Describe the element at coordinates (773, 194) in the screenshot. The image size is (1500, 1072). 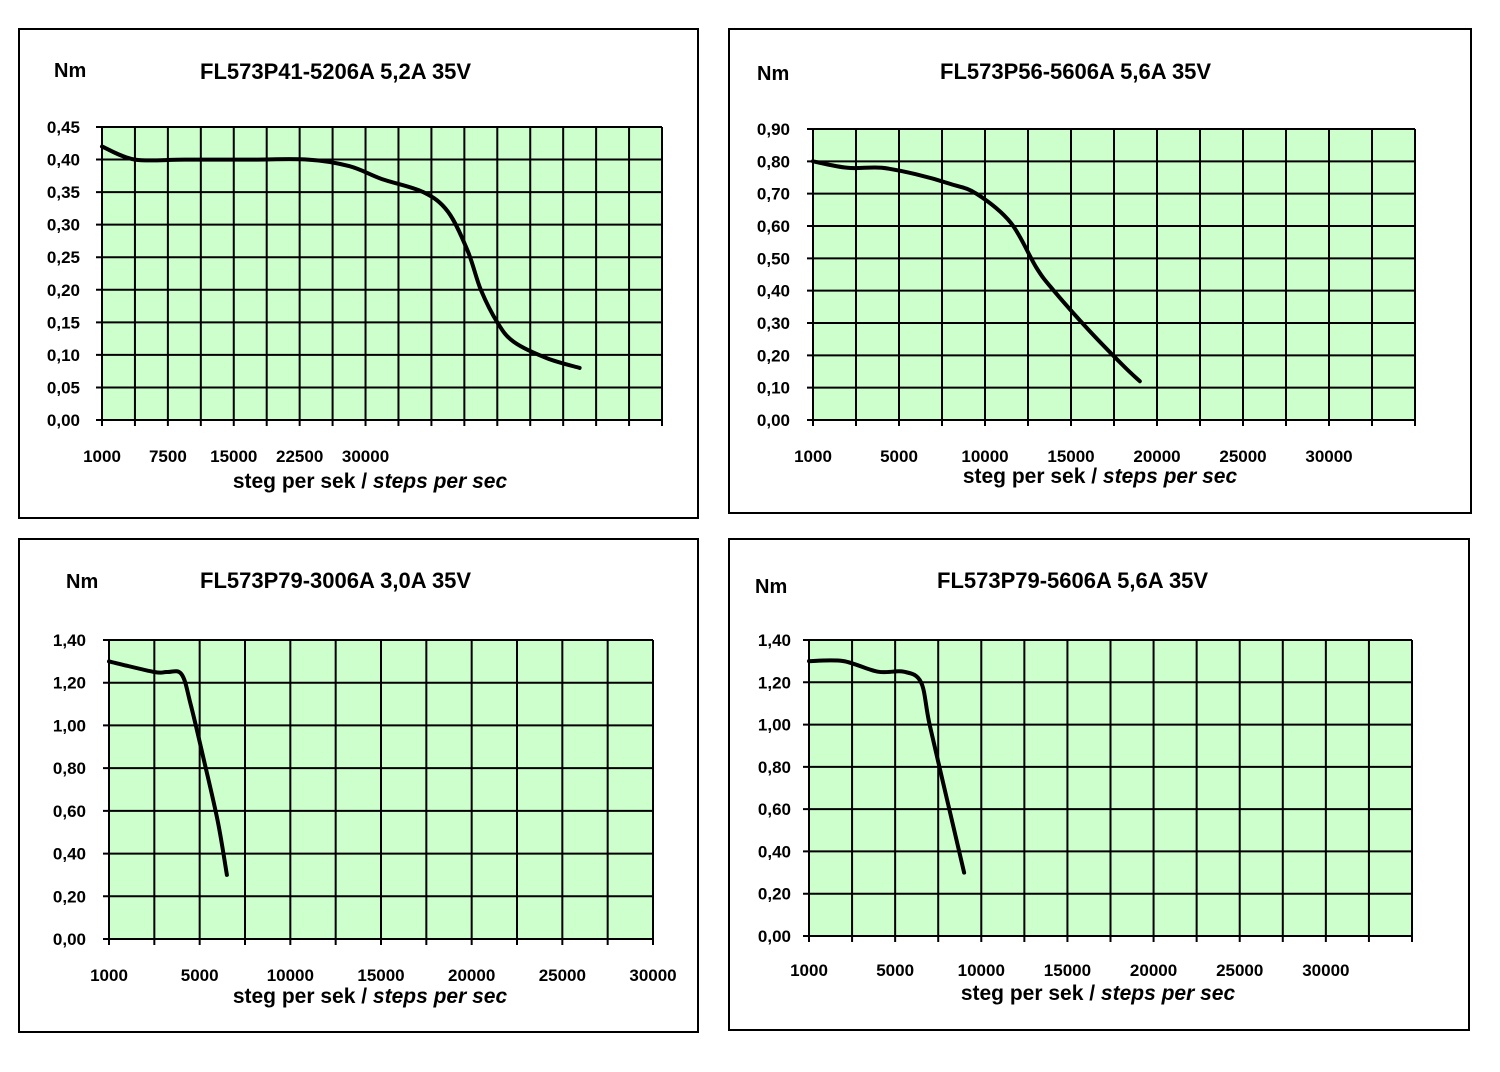
I see `y-tick-label: 0,70` at that location.